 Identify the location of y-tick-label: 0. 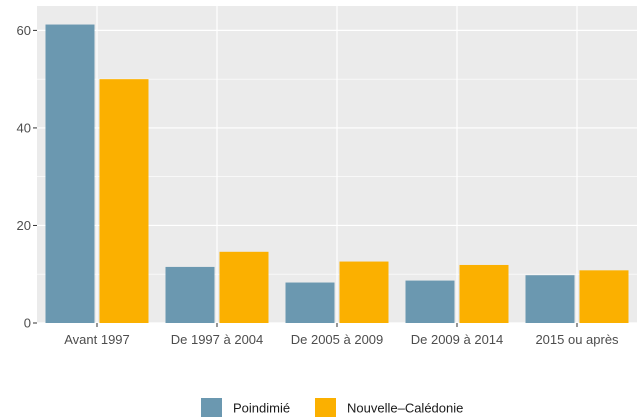
(27, 323).